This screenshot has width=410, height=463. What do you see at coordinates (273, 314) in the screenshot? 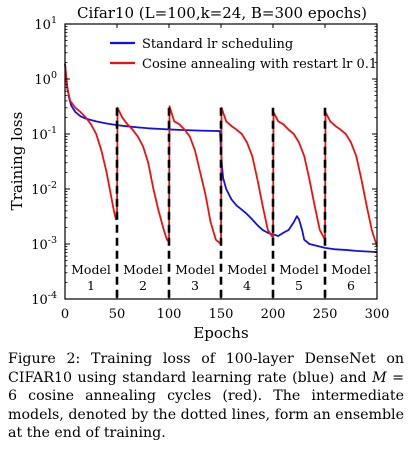
I see `x-tick-label: 200` at bounding box center [273, 314].